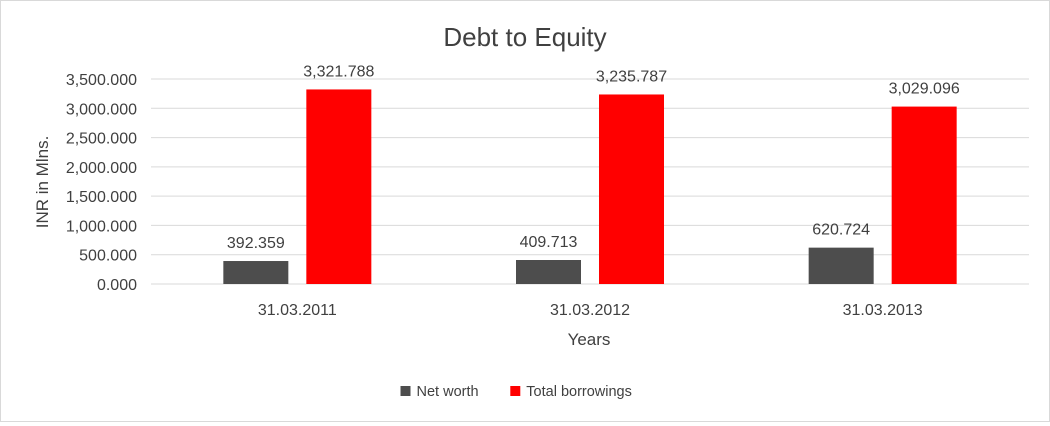 The image size is (1050, 426). I want to click on y-tick-label: 500.000, so click(108, 256).